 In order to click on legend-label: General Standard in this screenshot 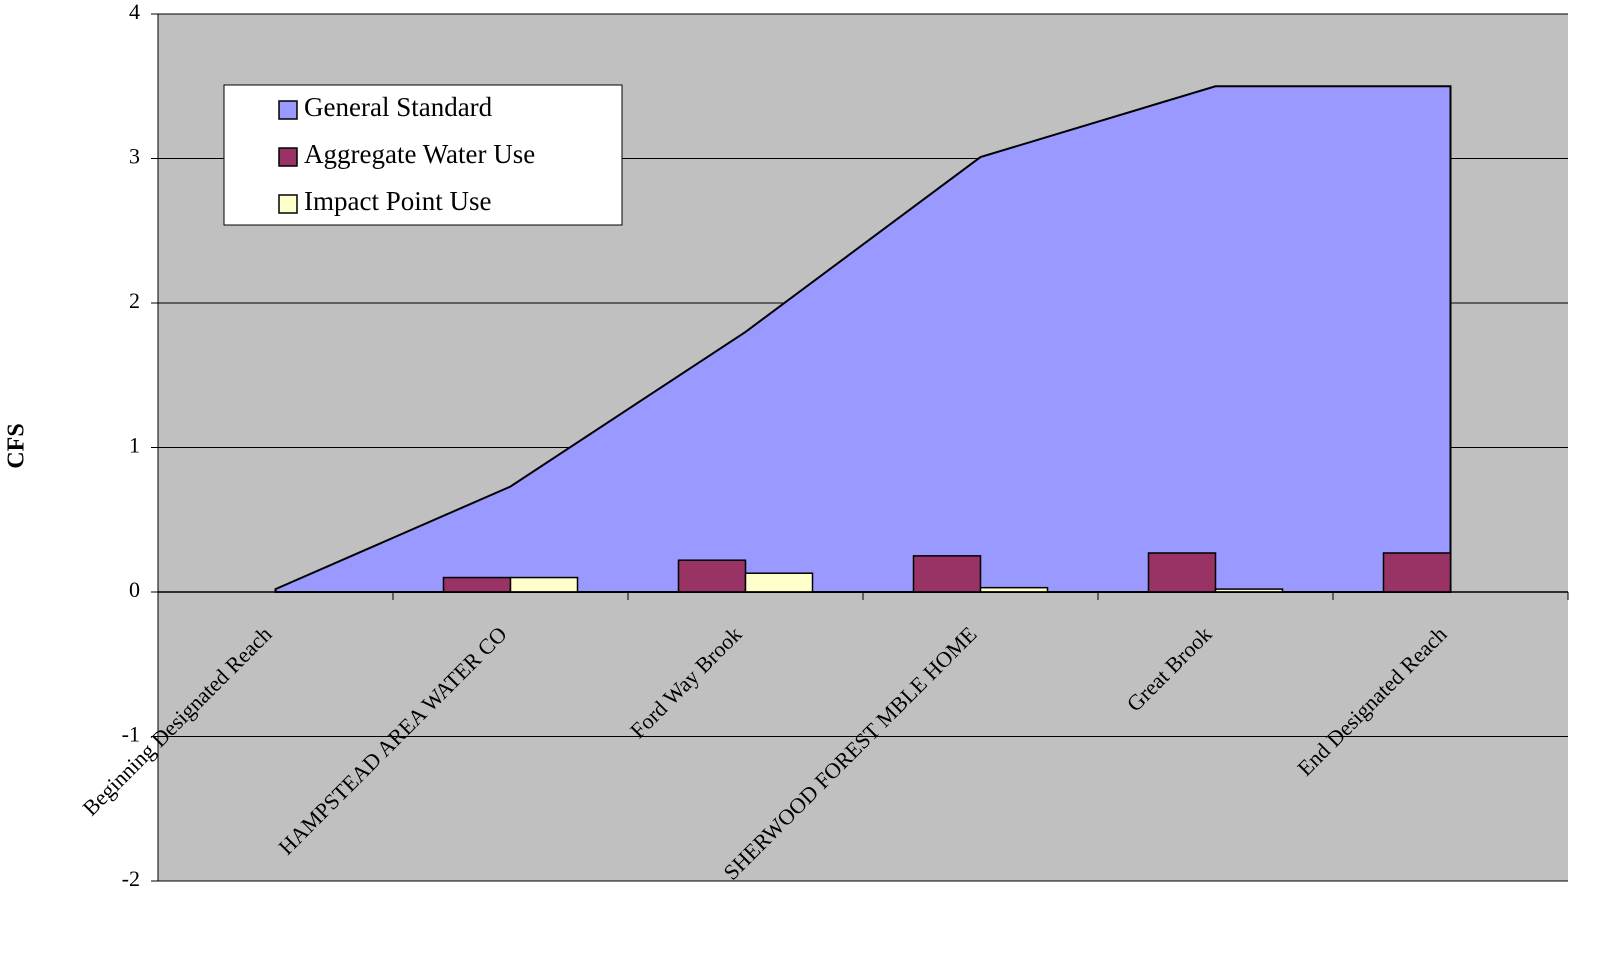, I will do `click(398, 107)`.